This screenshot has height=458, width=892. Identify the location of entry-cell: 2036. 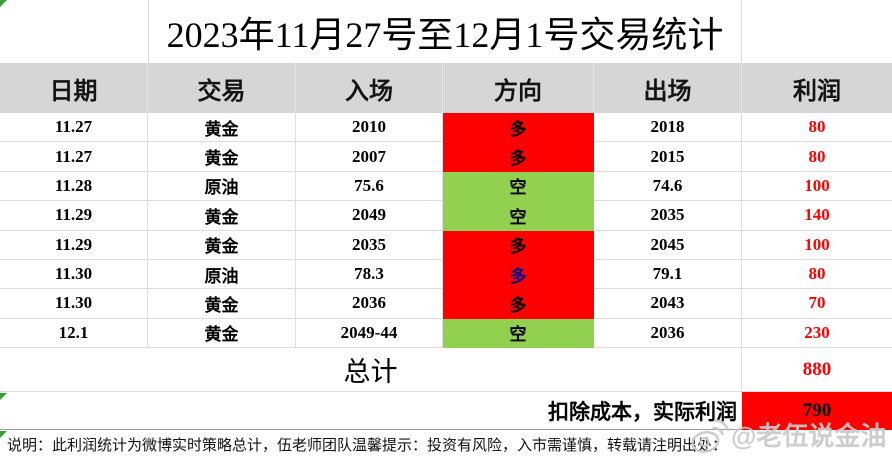
(369, 304).